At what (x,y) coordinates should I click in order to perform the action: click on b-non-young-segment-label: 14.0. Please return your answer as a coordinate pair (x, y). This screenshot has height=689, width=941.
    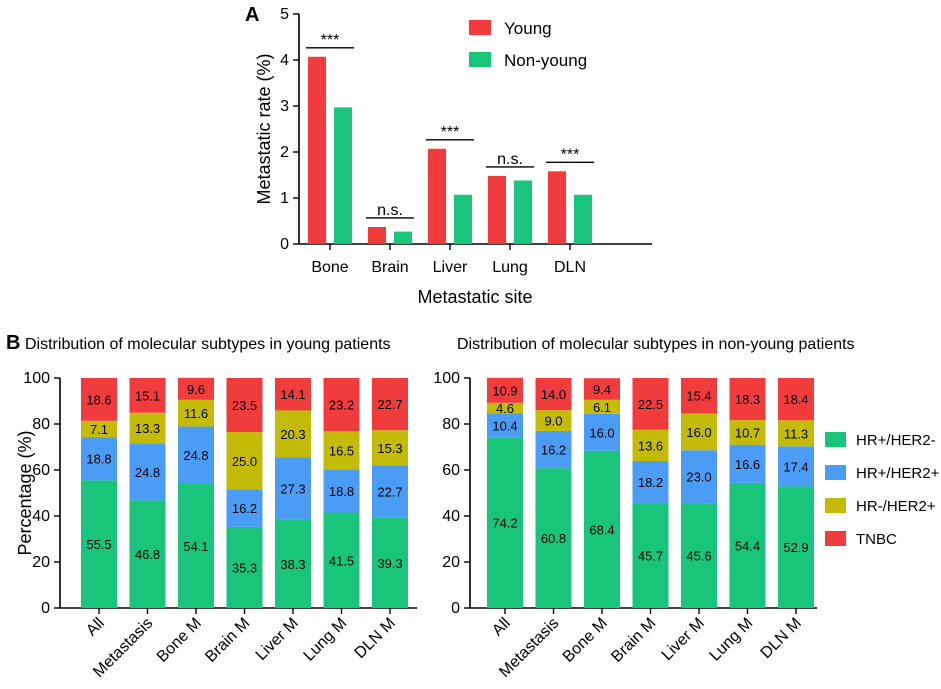
    Looking at the image, I should click on (553, 394).